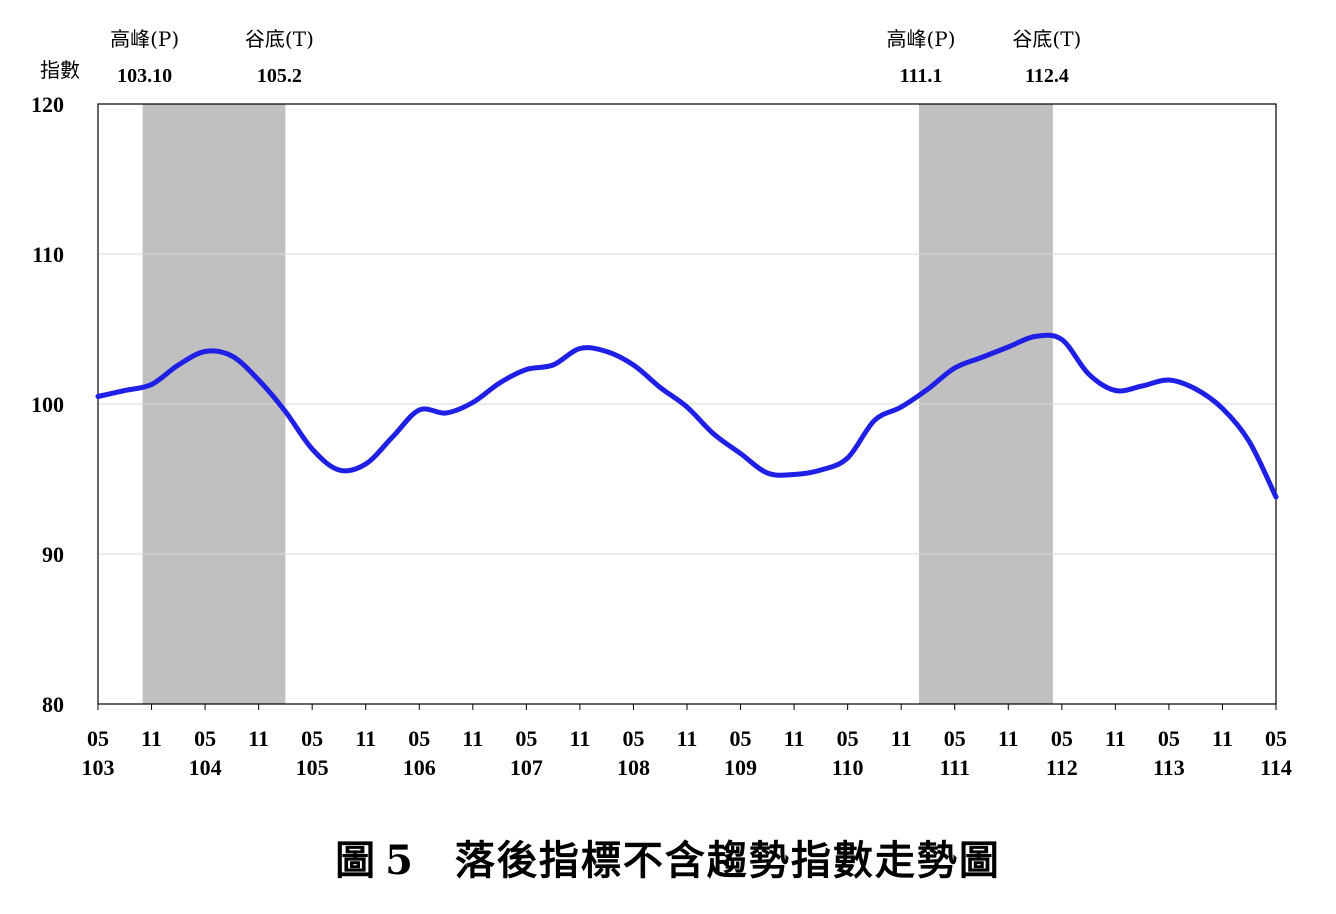  Describe the element at coordinates (633, 767) in the screenshot. I see `x-tick-year: 108` at that location.